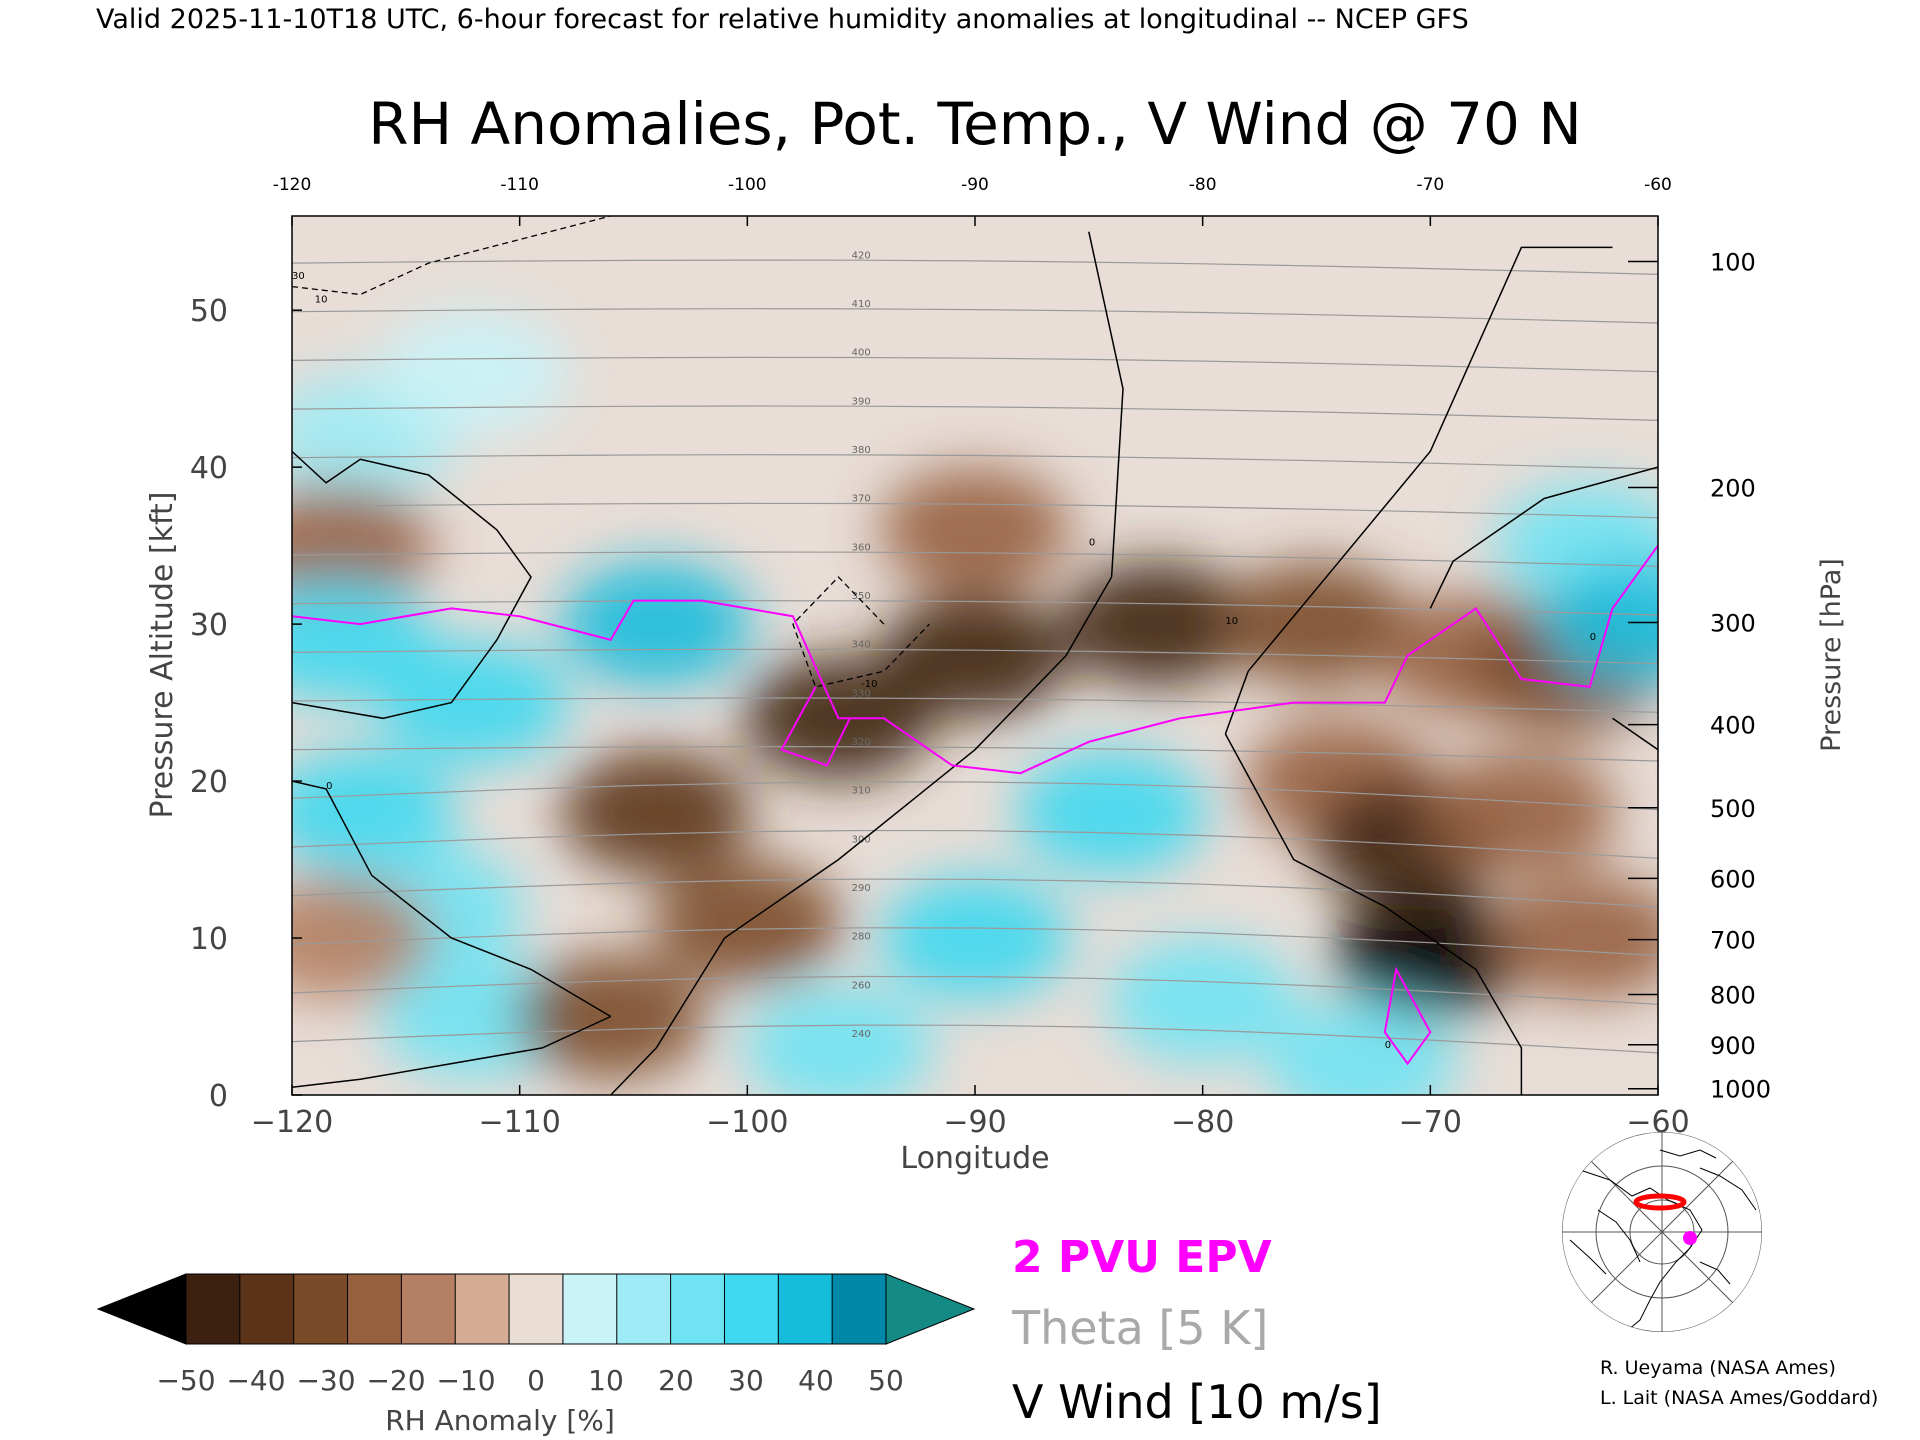 The width and height of the screenshot is (1920, 1440). I want to click on theta-contour-label: 340, so click(861, 645).